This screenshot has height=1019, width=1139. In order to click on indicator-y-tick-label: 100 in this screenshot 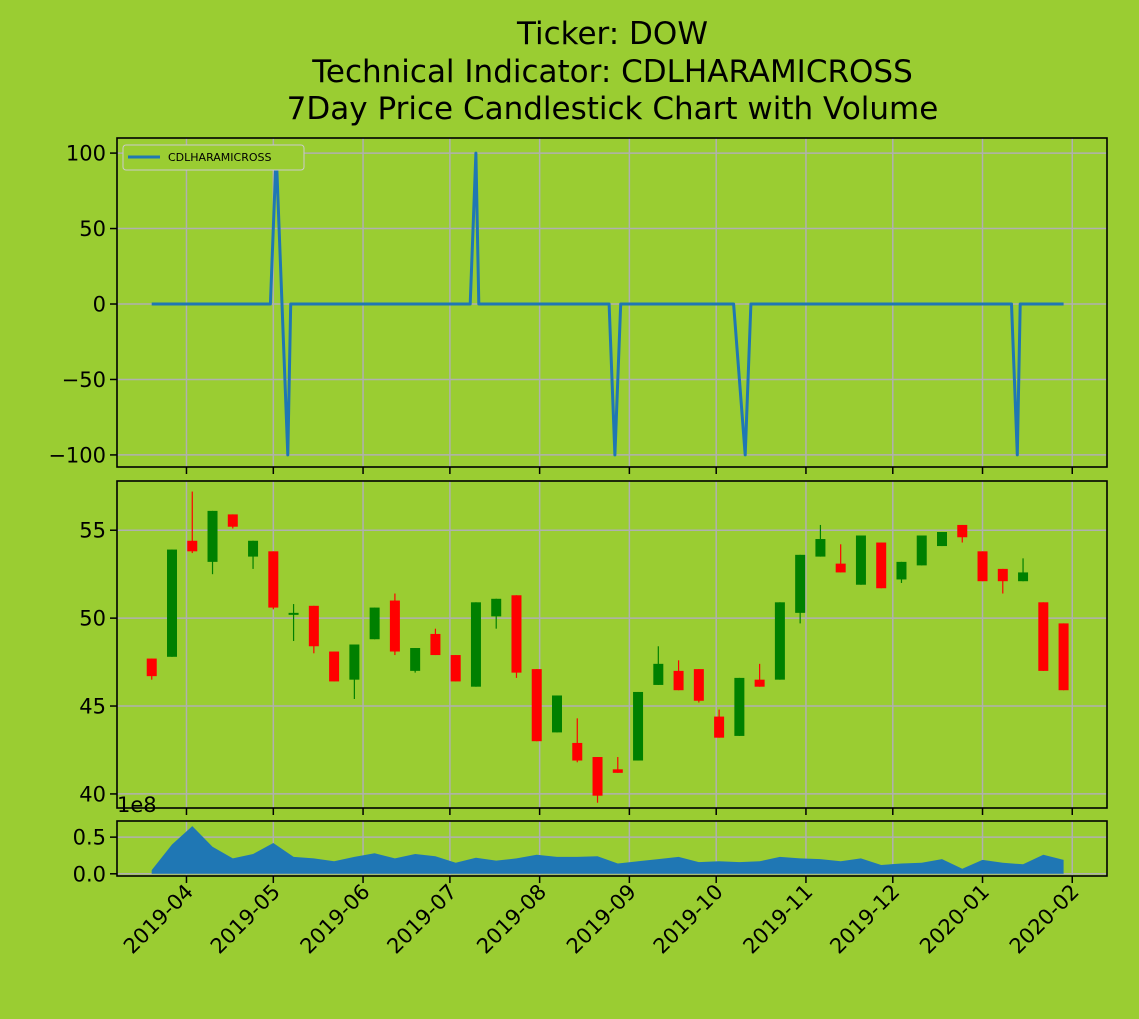, I will do `click(86, 154)`.